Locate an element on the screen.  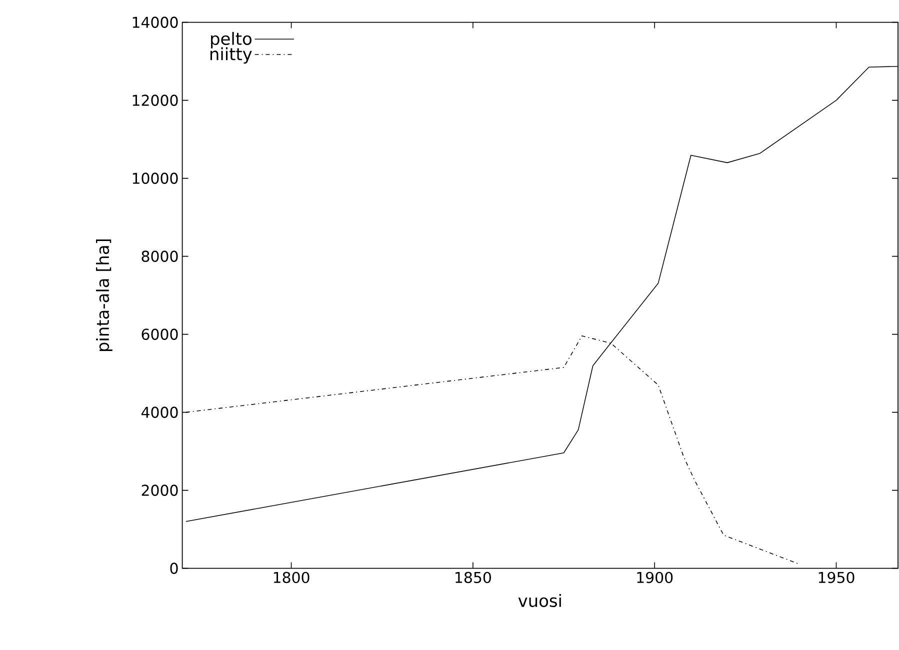
x-tick-label: 1850 is located at coordinates (473, 578).